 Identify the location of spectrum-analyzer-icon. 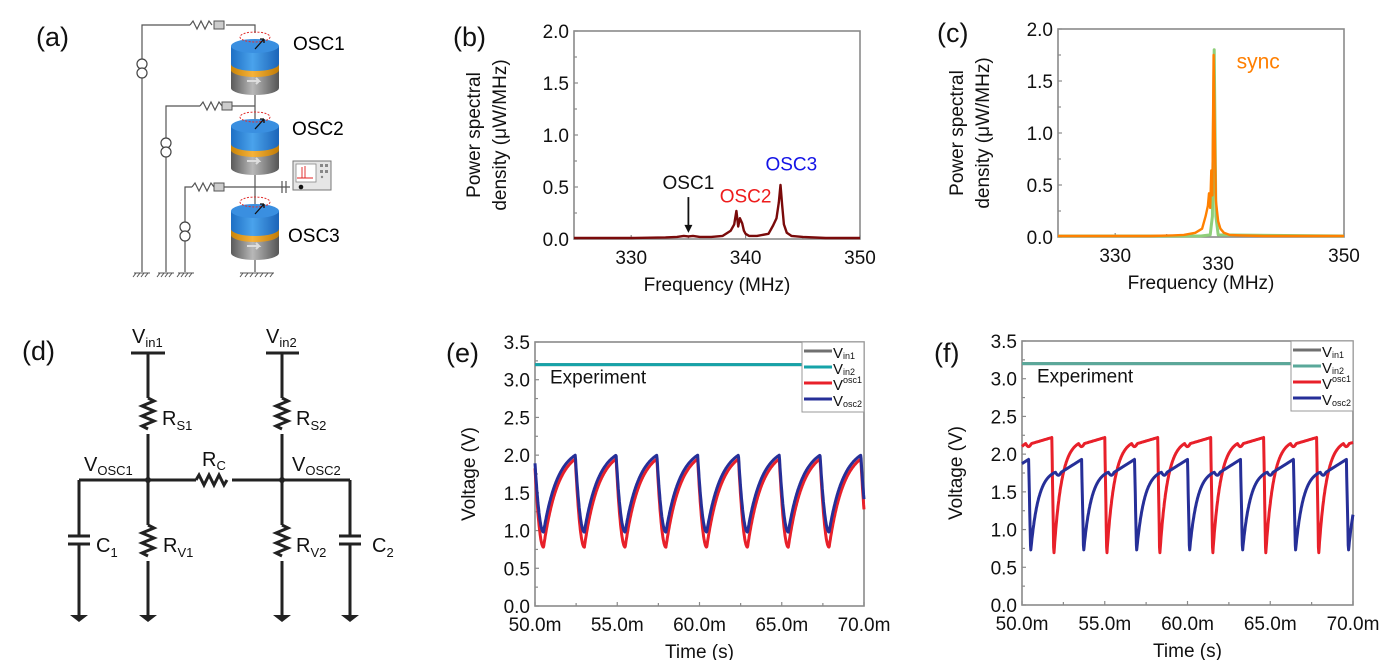
(306, 176).